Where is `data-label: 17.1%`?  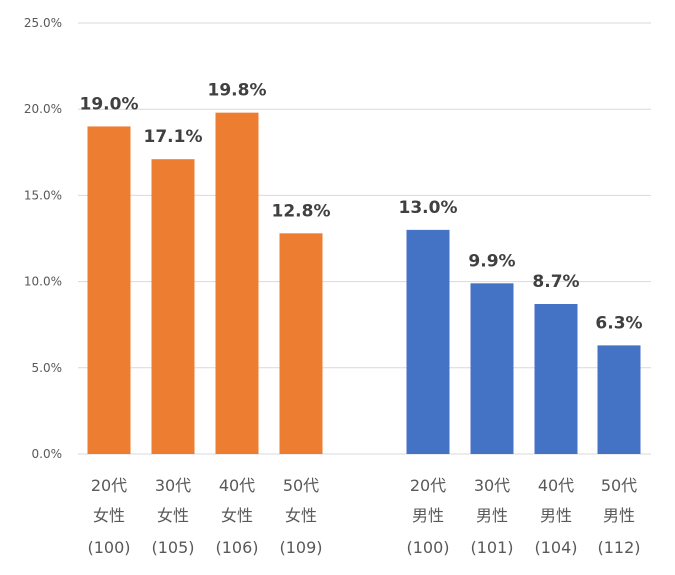
data-label: 17.1% is located at coordinates (173, 137).